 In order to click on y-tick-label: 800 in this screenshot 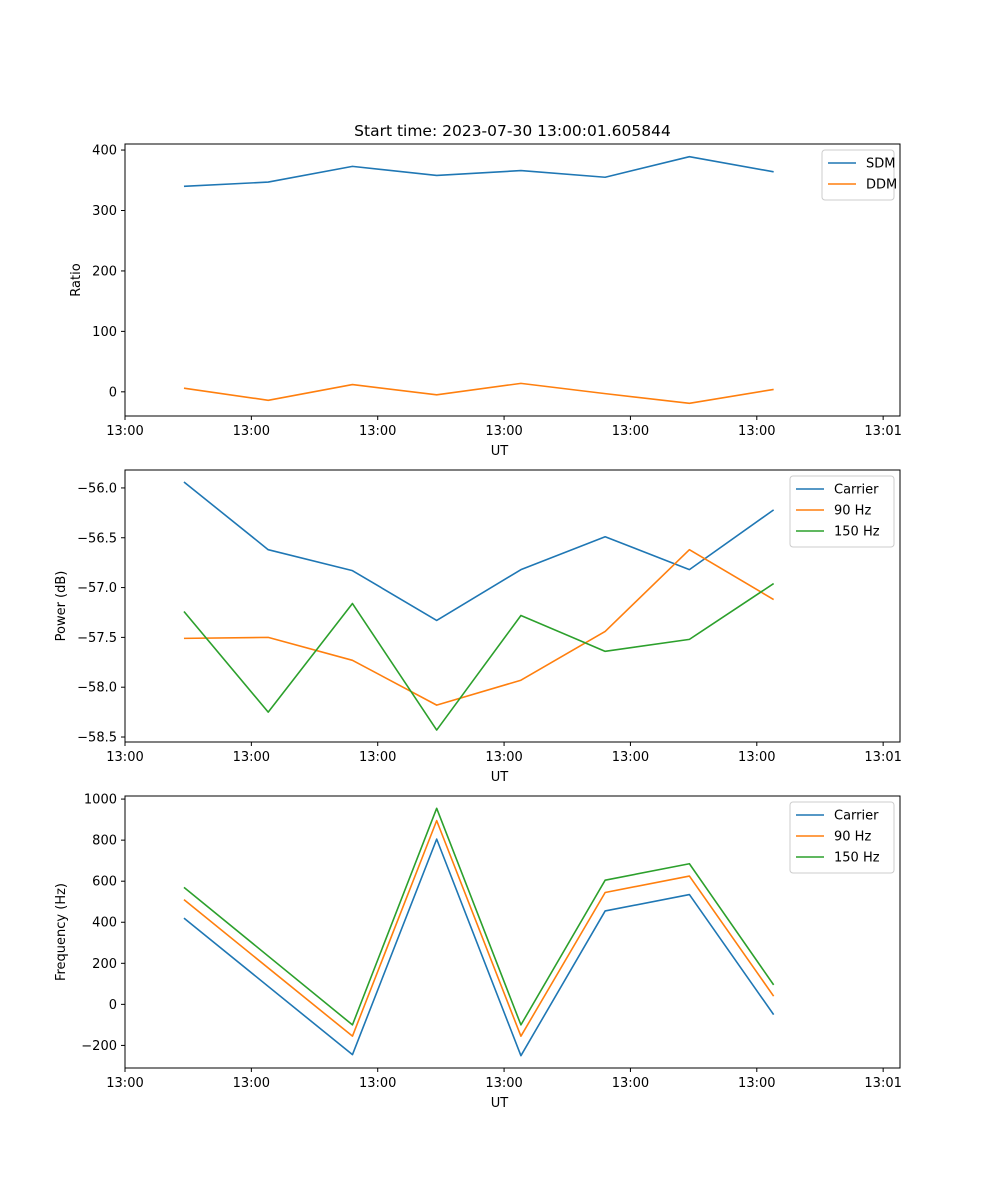, I will do `click(104, 841)`.